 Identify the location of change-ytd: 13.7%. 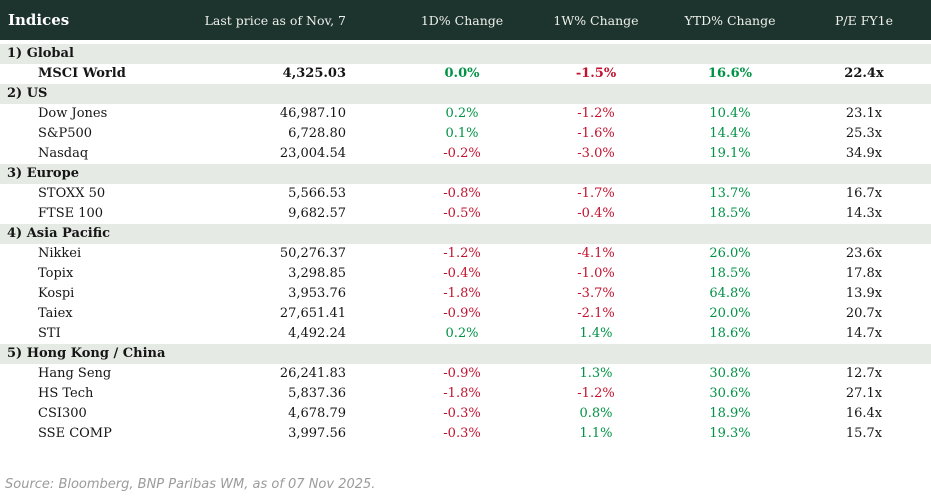
(730, 193).